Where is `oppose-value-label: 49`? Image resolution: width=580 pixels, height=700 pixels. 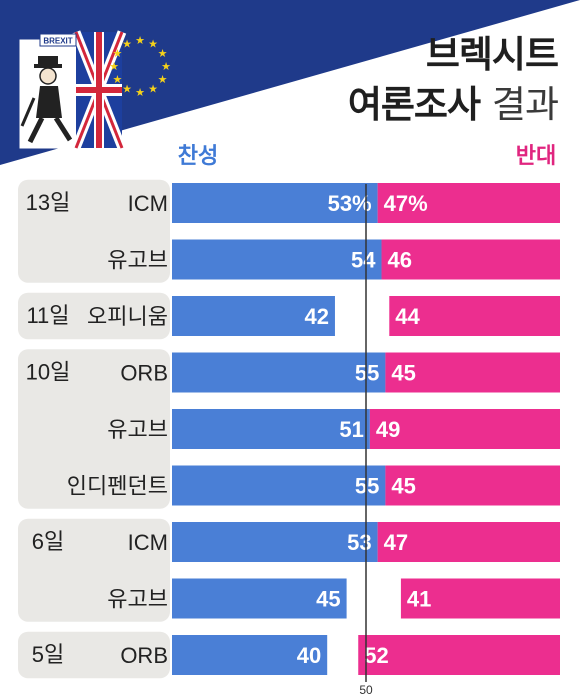
oppose-value-label: 49 is located at coordinates (388, 429).